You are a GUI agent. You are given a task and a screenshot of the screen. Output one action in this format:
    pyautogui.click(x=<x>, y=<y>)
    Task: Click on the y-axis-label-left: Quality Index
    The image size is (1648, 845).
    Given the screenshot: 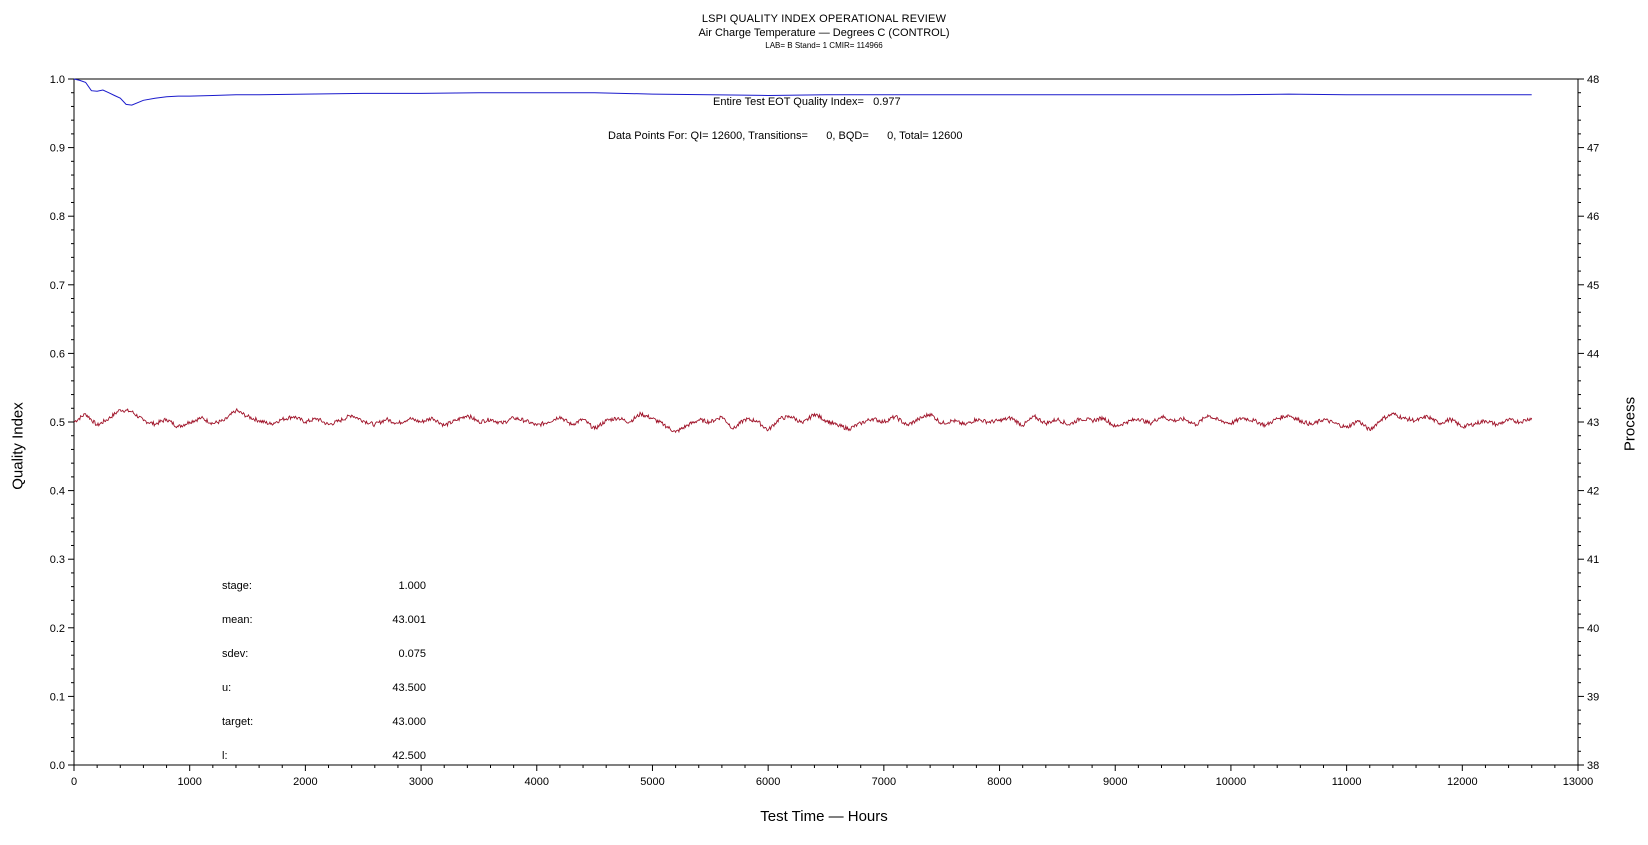 What is the action you would take?
    pyautogui.click(x=18, y=446)
    